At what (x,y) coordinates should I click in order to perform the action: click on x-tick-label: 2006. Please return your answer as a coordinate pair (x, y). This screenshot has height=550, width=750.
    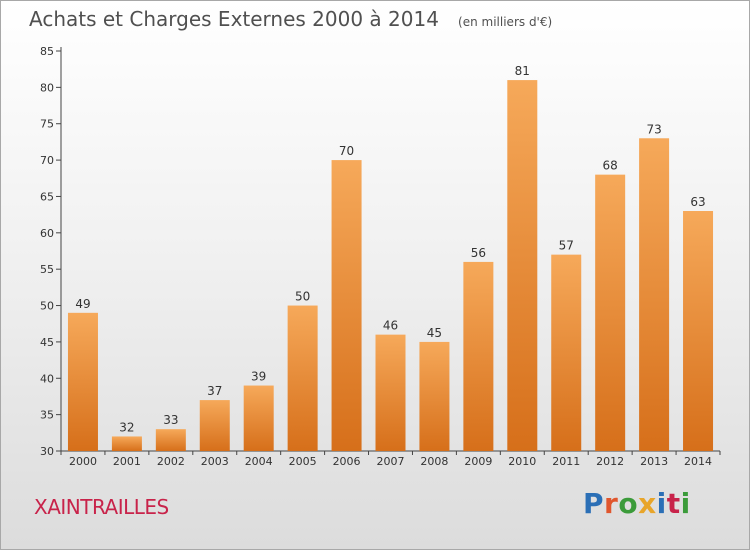
    Looking at the image, I should click on (347, 461).